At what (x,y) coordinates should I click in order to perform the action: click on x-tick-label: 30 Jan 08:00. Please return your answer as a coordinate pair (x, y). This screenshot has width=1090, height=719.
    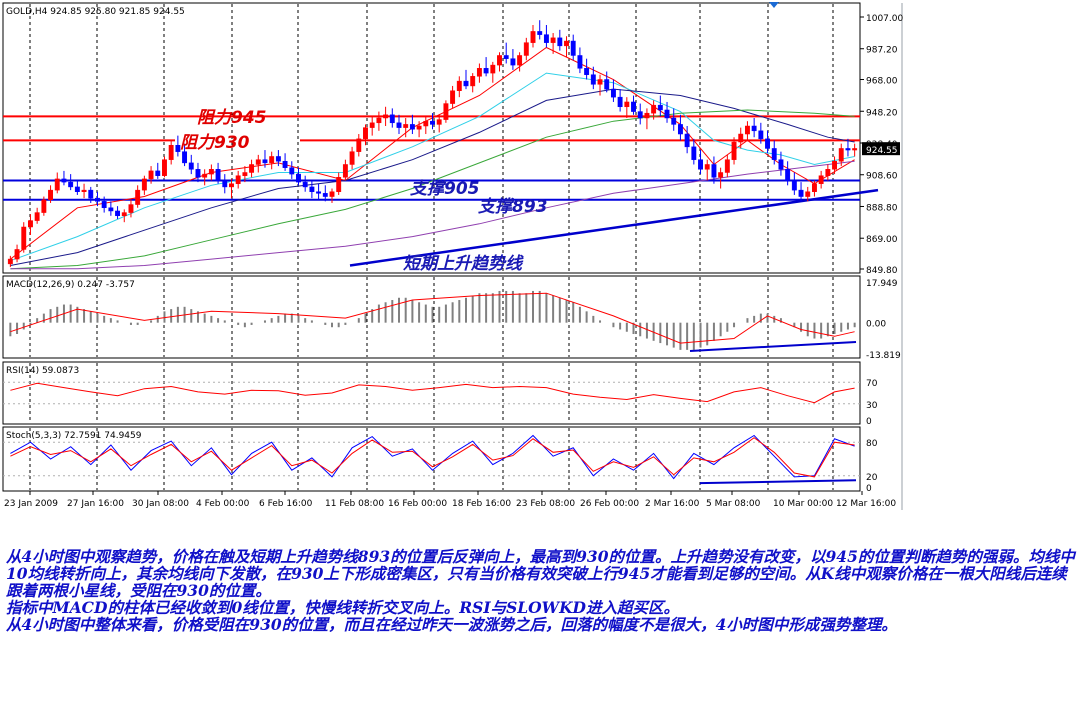
    Looking at the image, I should click on (160, 504).